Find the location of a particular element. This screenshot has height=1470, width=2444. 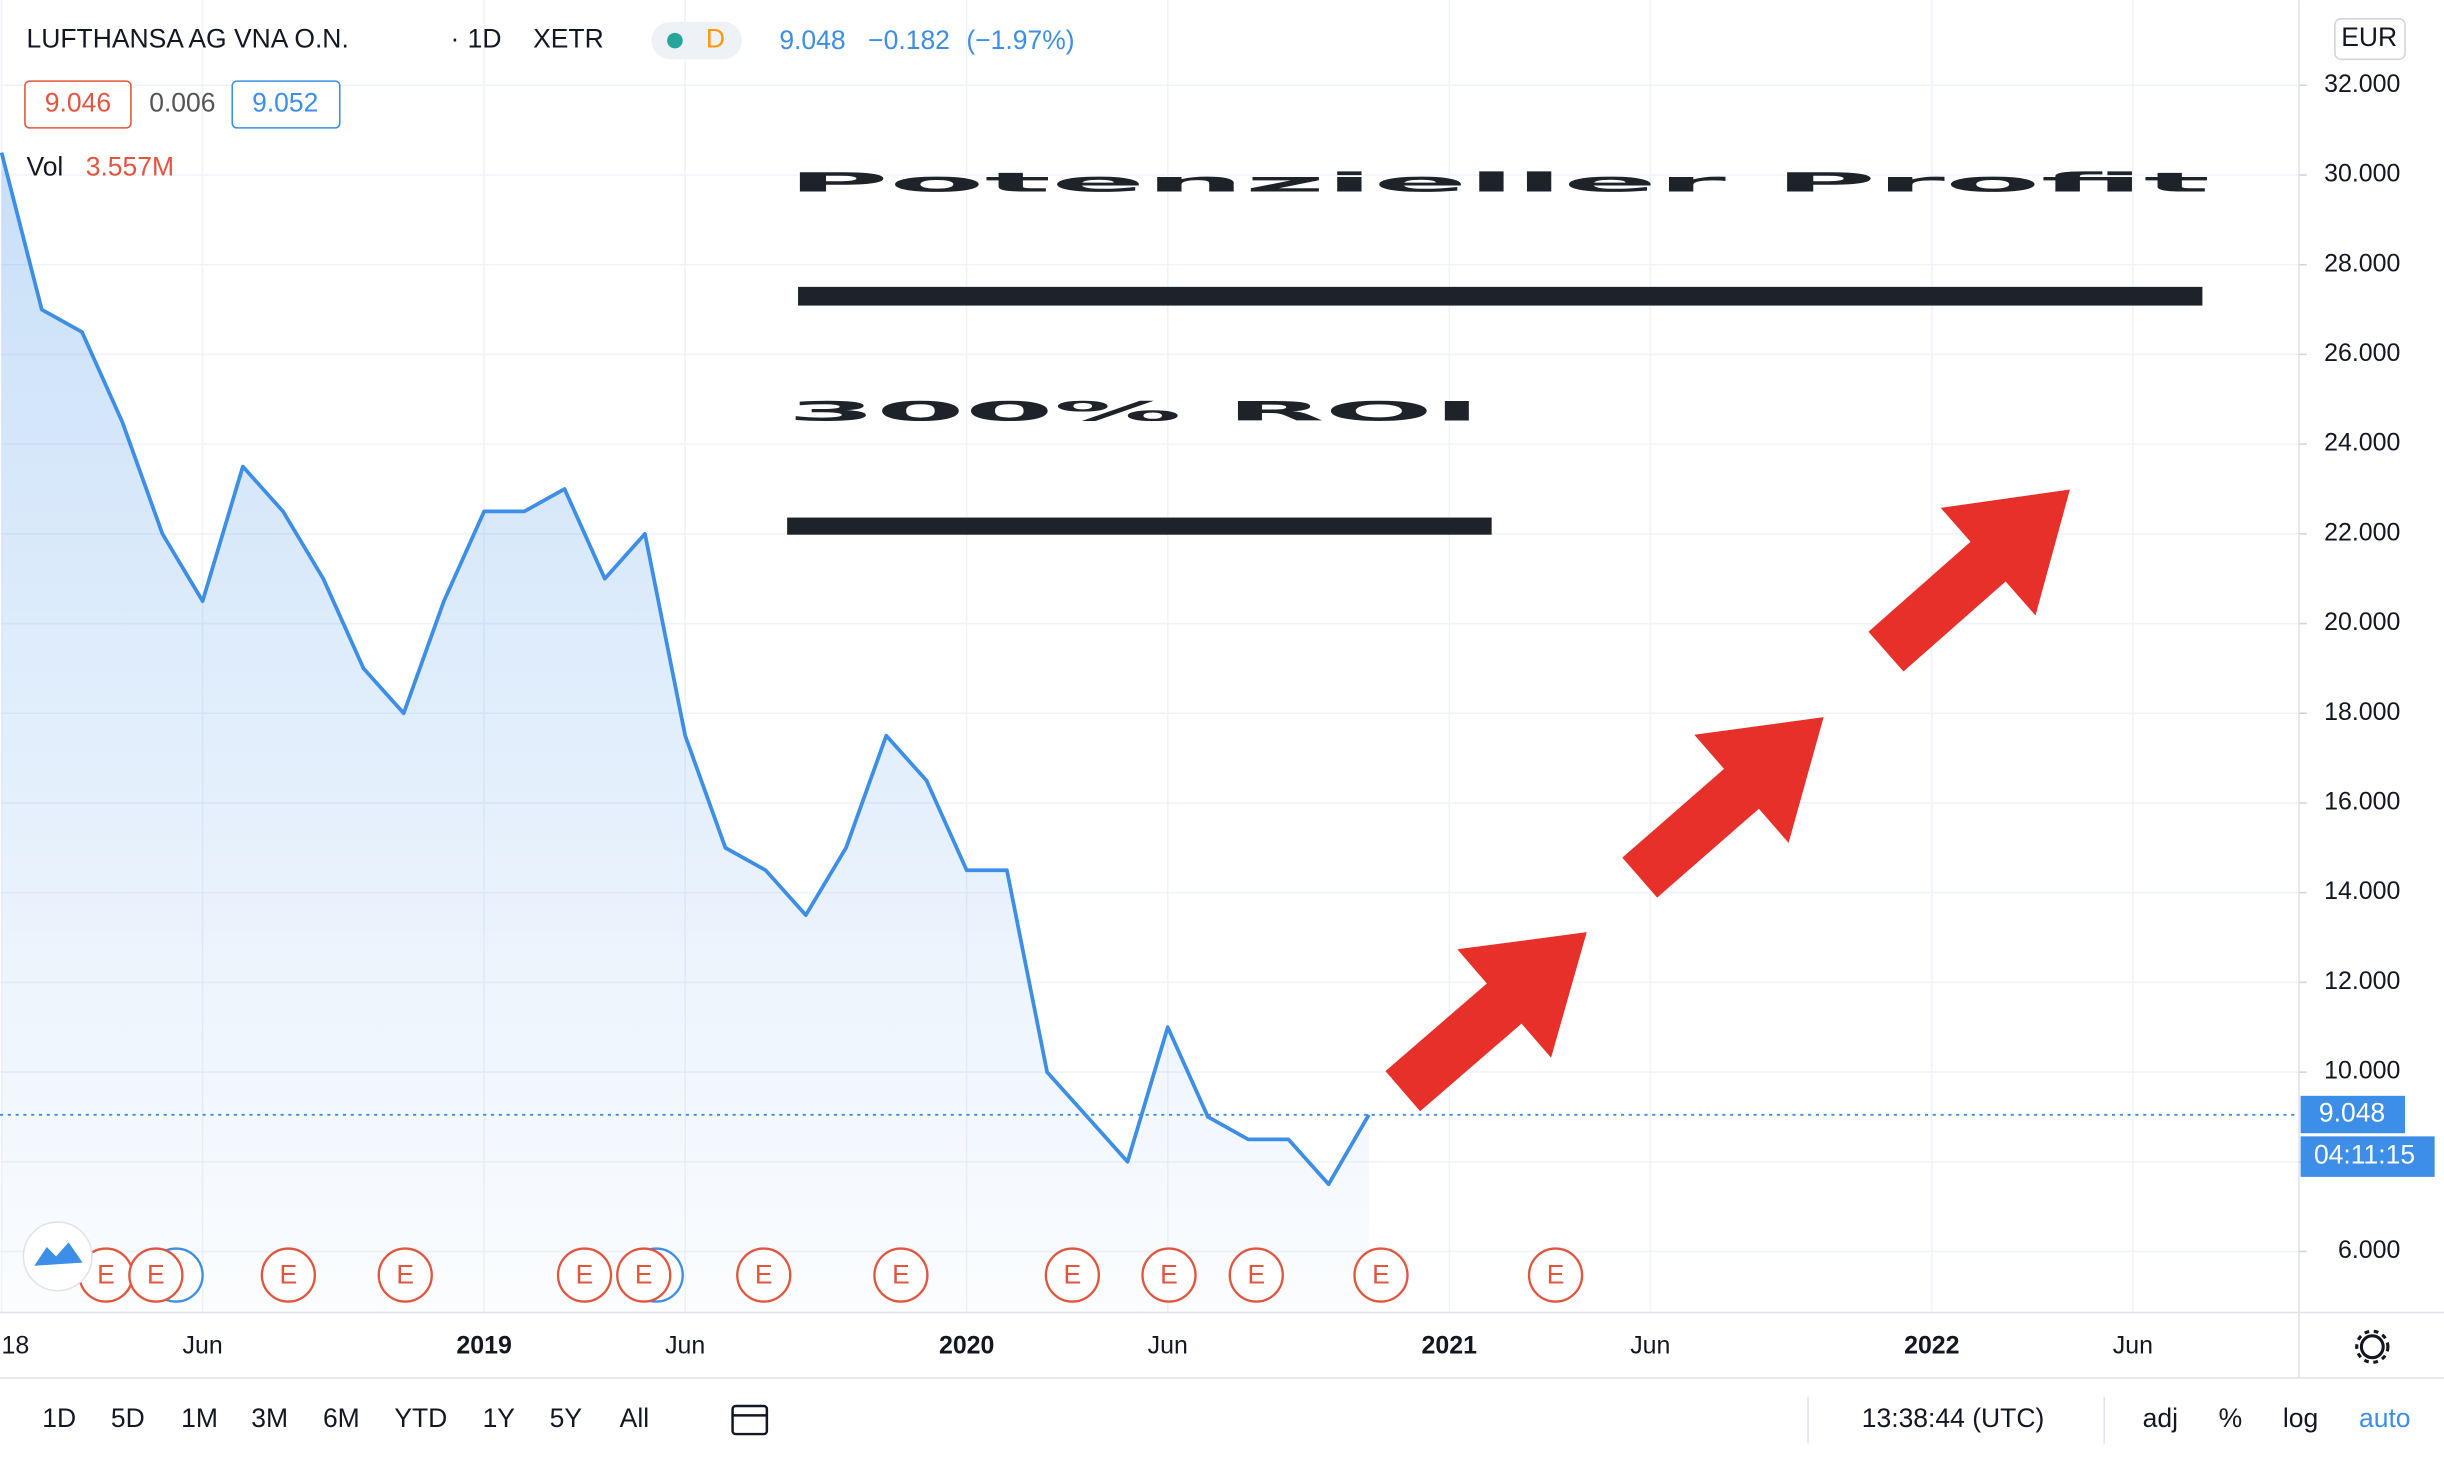

price-tag-box is located at coordinates (2353, 1114).